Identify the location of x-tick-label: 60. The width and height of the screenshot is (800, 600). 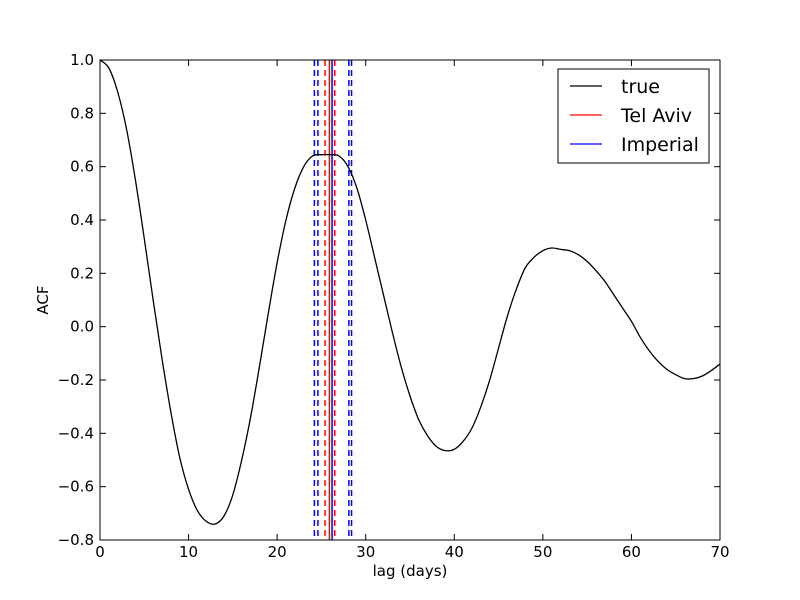
(631, 552).